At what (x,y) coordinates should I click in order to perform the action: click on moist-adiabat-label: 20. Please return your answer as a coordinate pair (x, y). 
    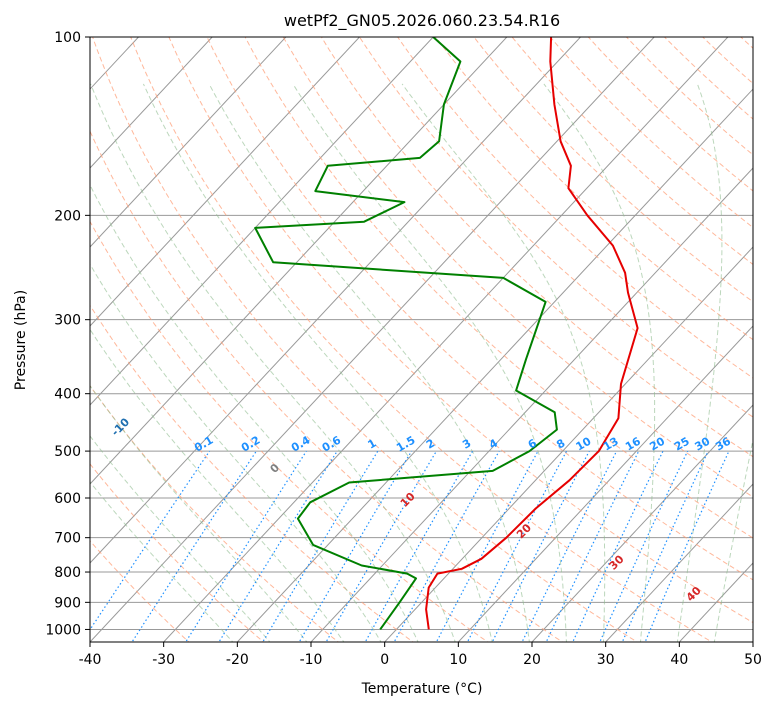
    Looking at the image, I should click on (524, 531).